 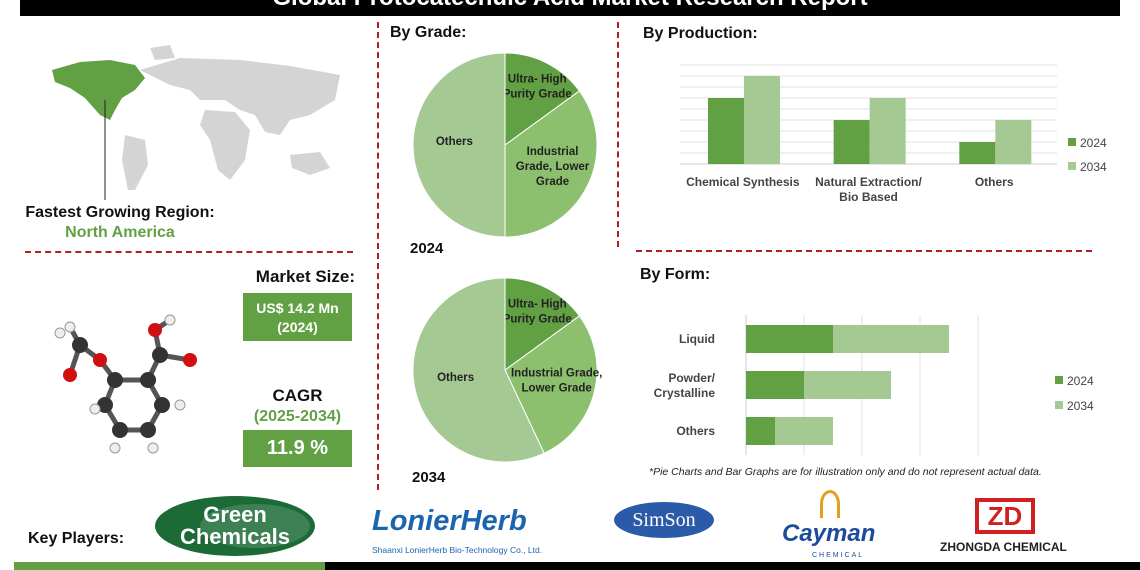 I want to click on pie-year-2024: 2024, so click(x=427, y=248).